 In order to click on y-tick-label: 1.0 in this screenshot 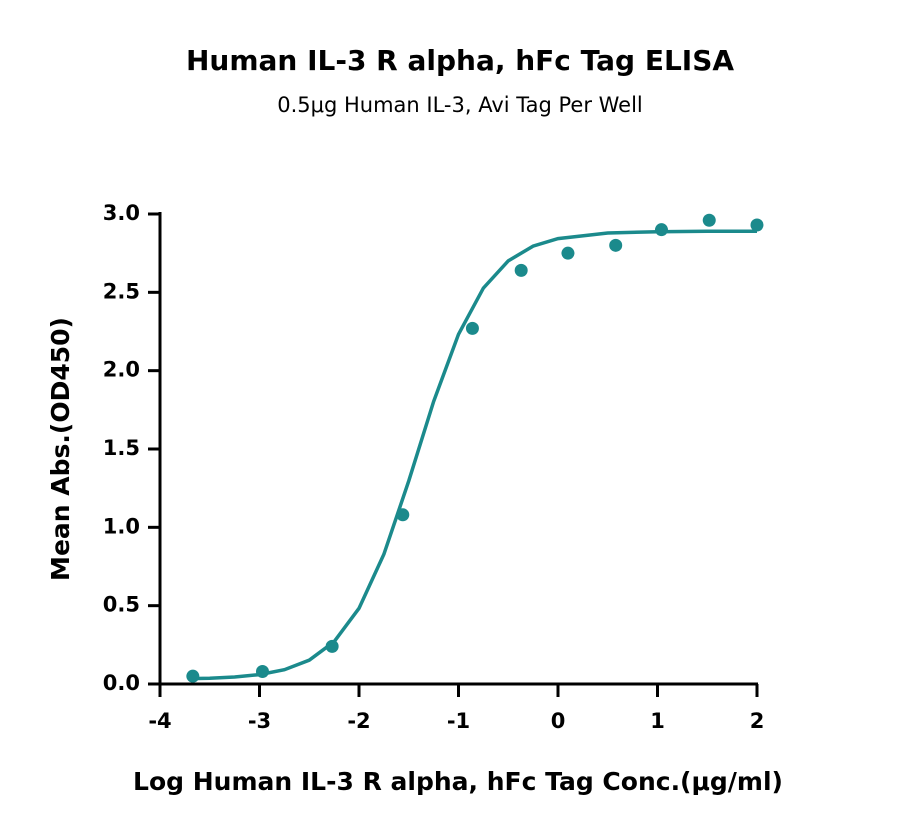, I will do `click(121, 526)`.